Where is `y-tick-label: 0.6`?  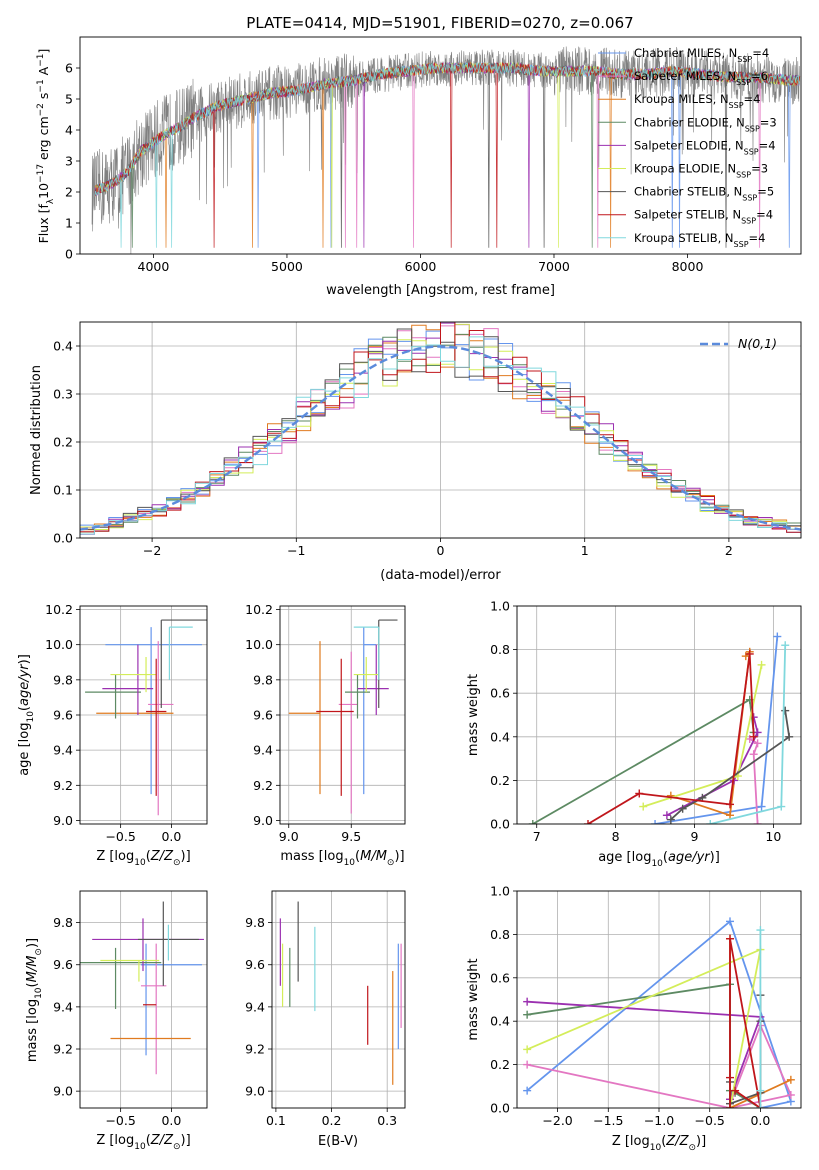 y-tick-label: 0.6 is located at coordinates (500, 693).